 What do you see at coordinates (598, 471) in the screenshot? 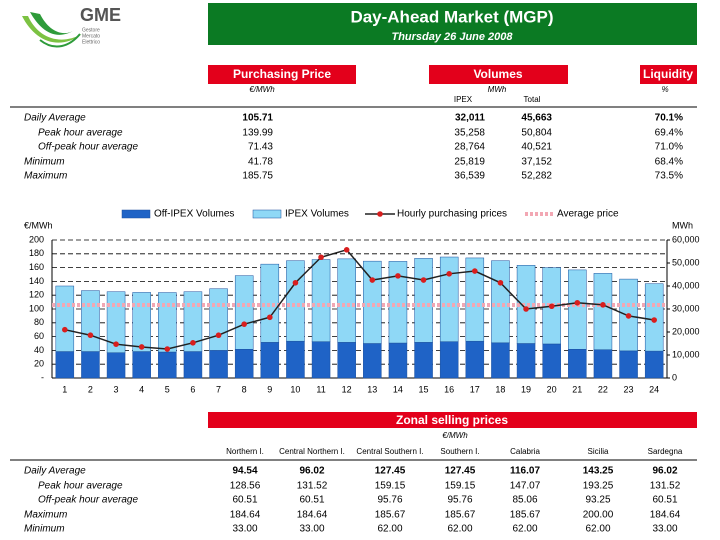
I see `cell: 143.25` at bounding box center [598, 471].